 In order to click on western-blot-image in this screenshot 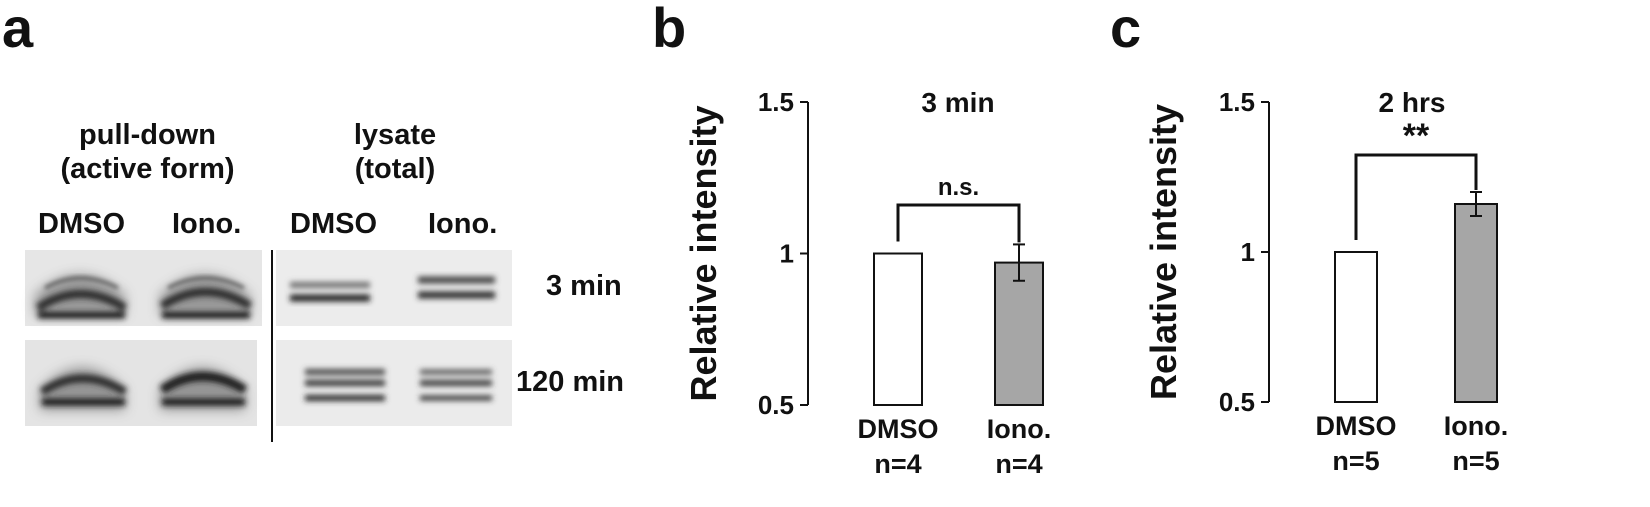, I will do `click(268, 338)`.